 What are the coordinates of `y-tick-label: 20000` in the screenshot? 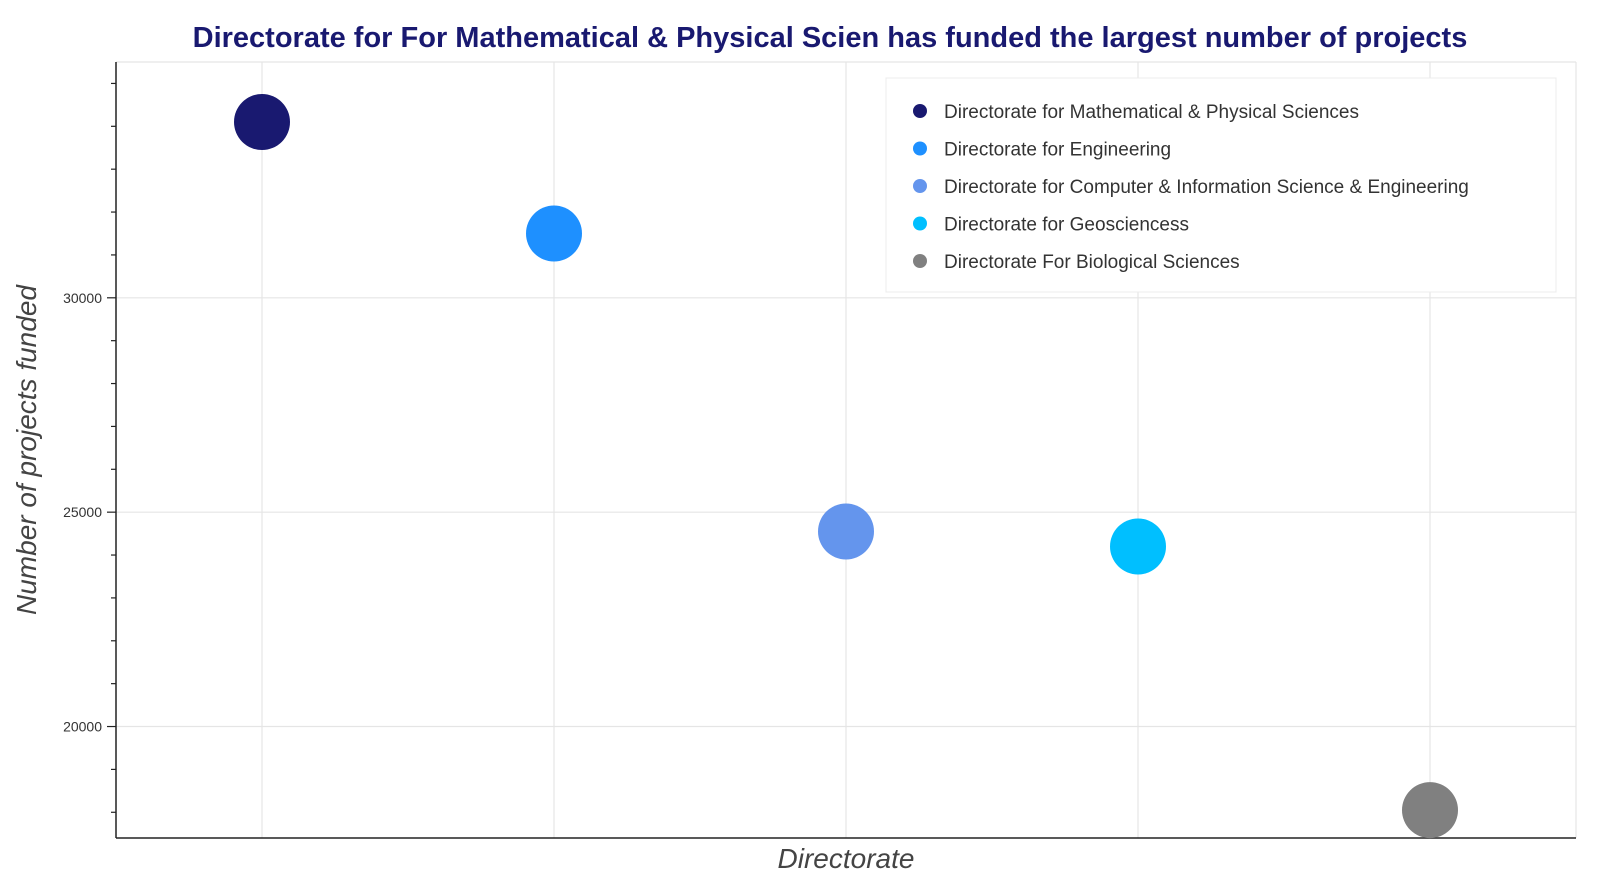 It's located at (82, 727).